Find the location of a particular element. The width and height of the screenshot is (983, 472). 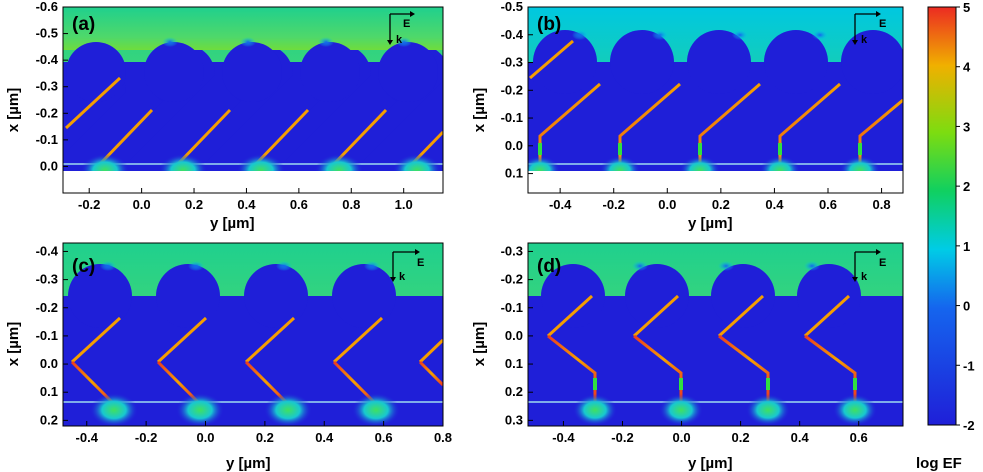

colorbar-ticks: 5 4 3 2 1 0 -1 -2 is located at coordinates (965, 216).